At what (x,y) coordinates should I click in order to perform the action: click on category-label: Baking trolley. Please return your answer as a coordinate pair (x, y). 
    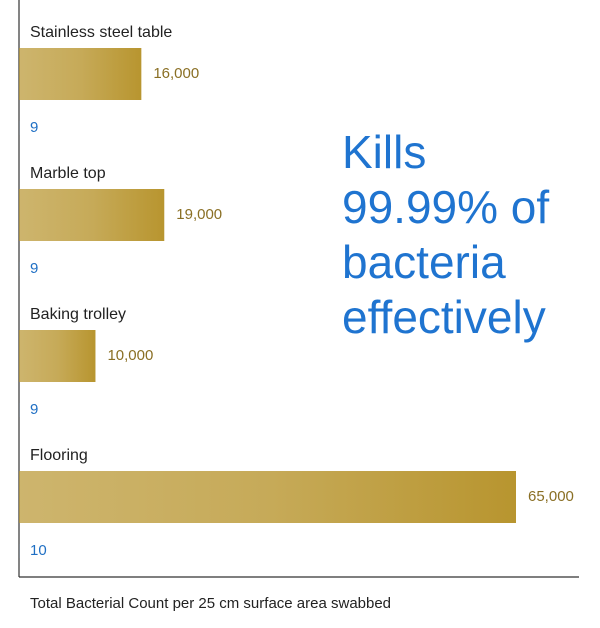
    Looking at the image, I should click on (78, 314).